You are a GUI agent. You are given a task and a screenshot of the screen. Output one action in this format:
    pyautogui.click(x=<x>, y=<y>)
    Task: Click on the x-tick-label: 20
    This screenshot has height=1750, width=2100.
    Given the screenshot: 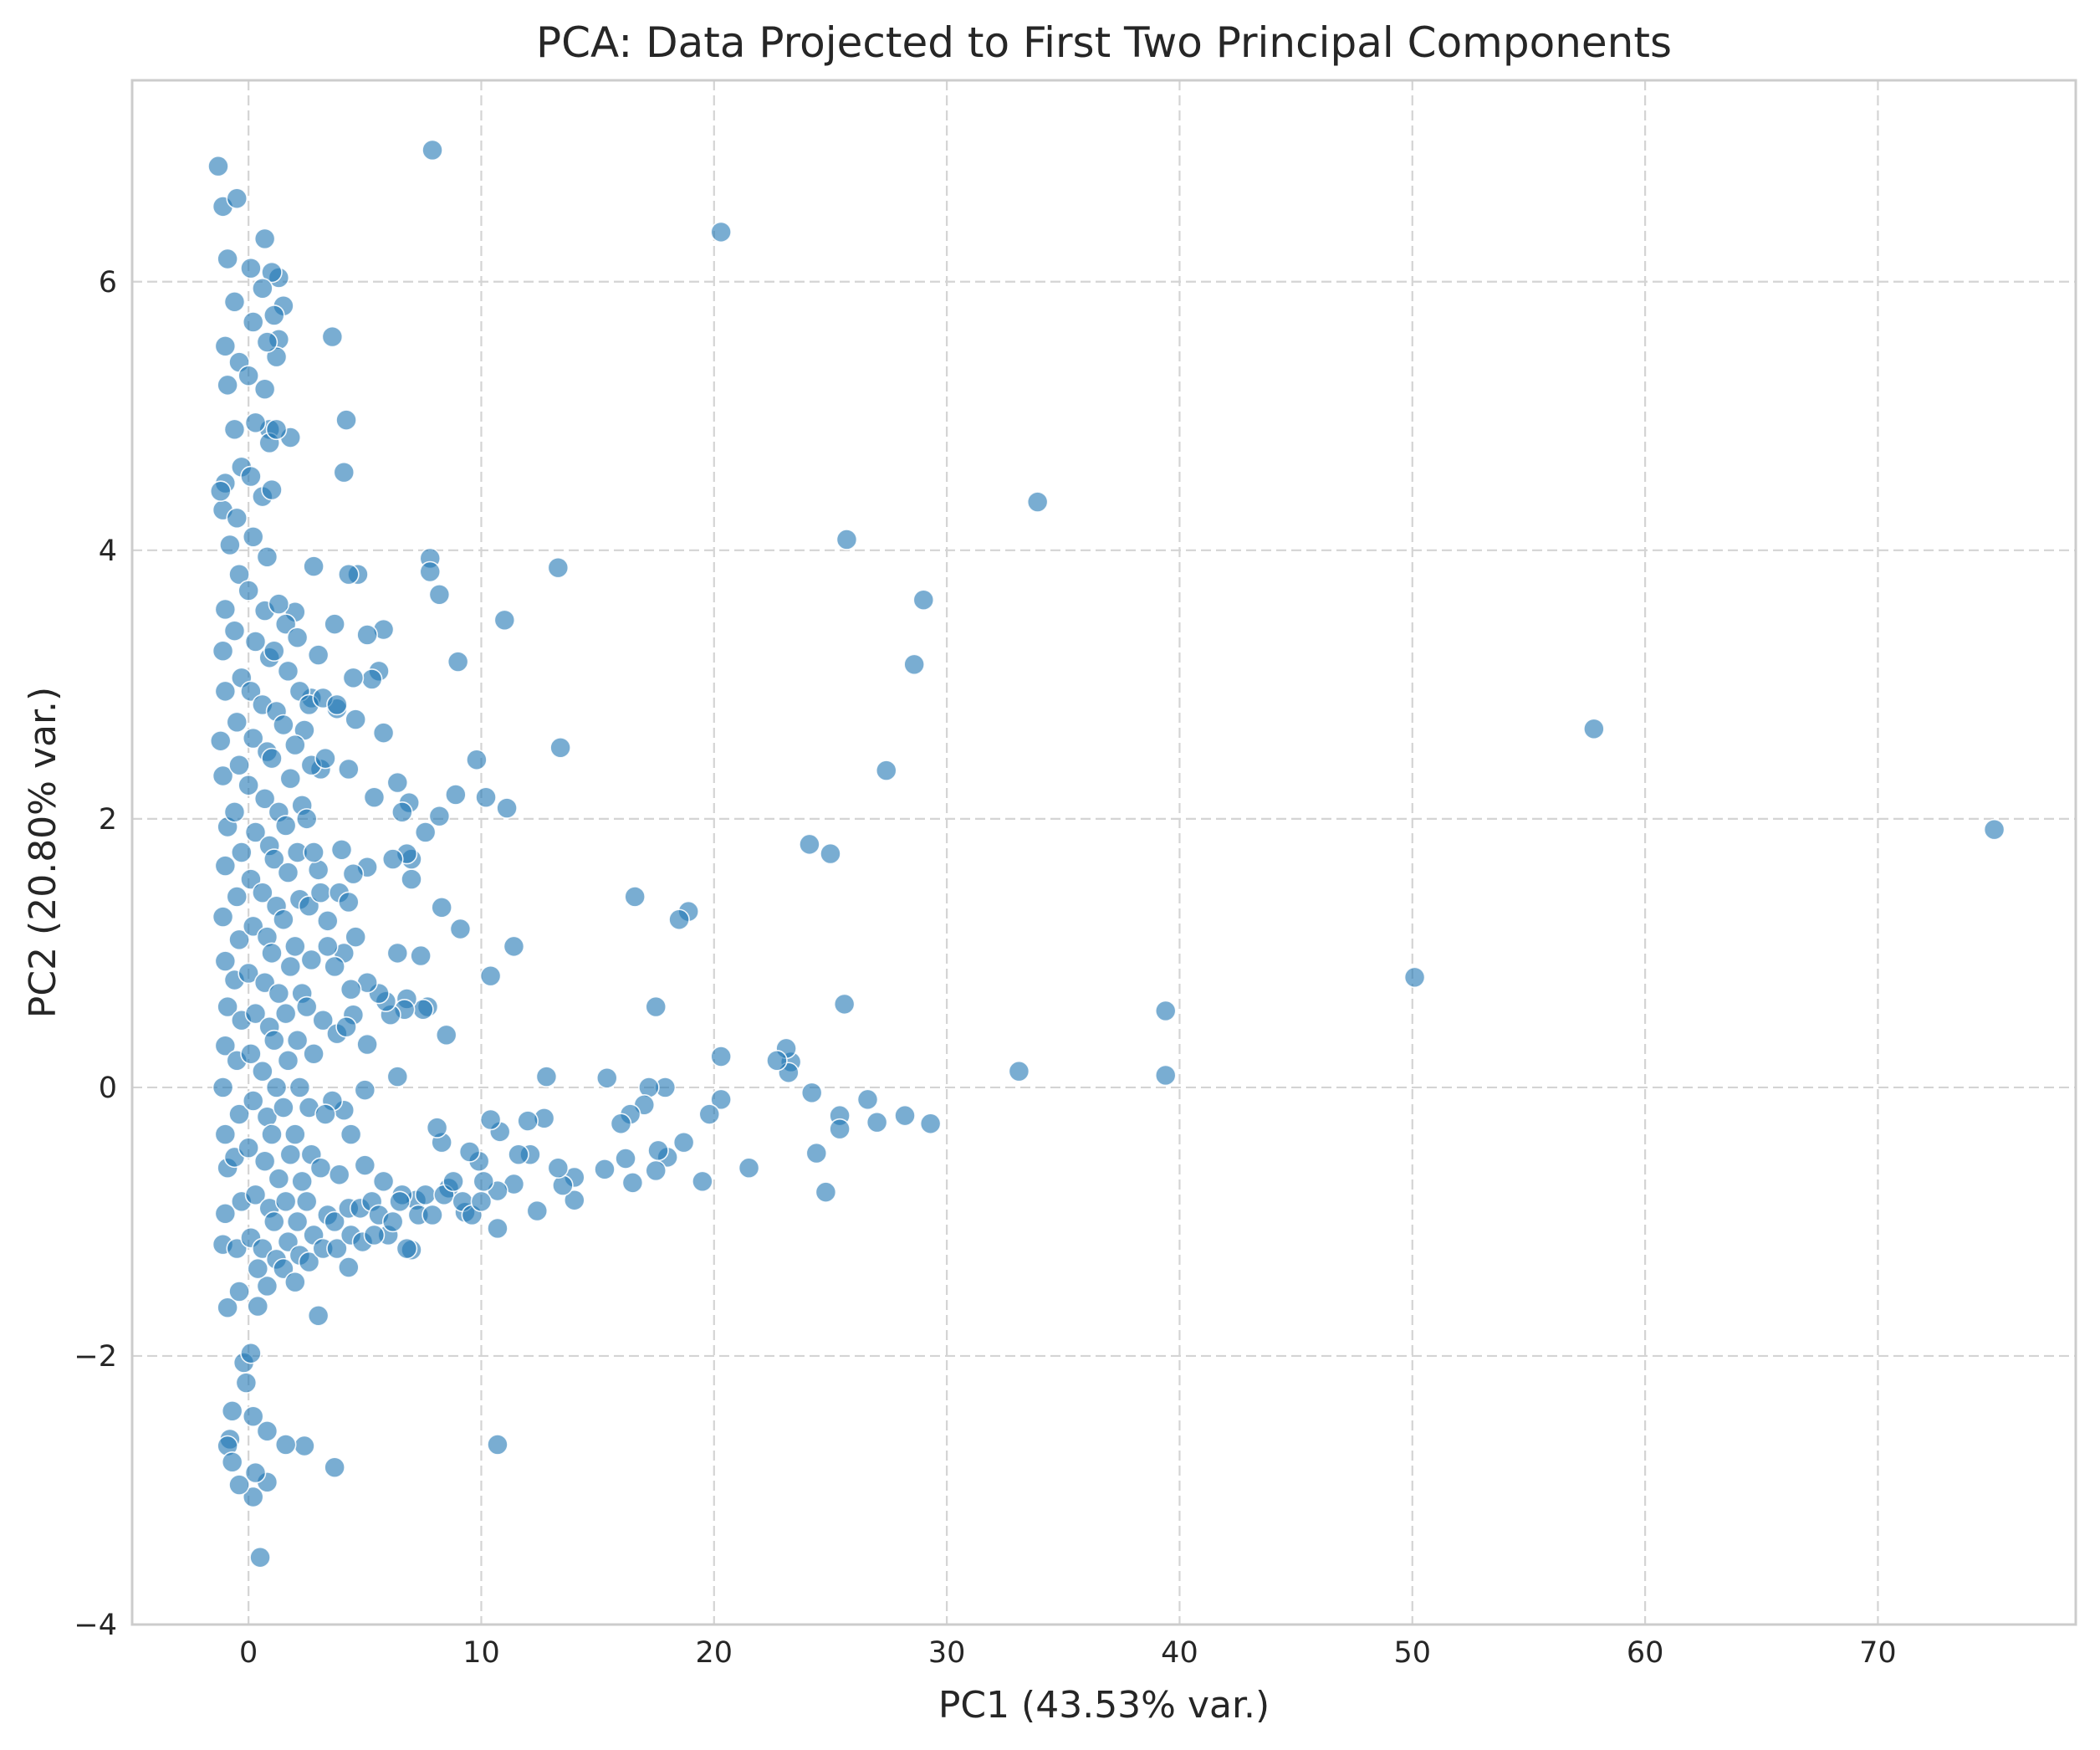 What is the action you would take?
    pyautogui.click(x=714, y=1653)
    